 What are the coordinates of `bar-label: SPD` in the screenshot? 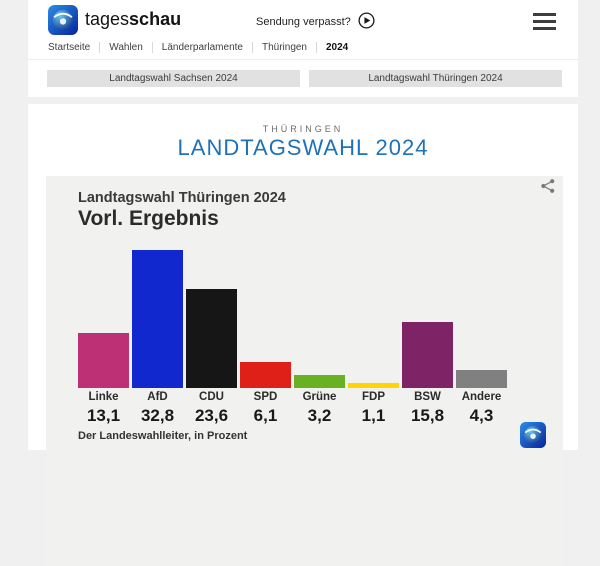 It's located at (265, 397).